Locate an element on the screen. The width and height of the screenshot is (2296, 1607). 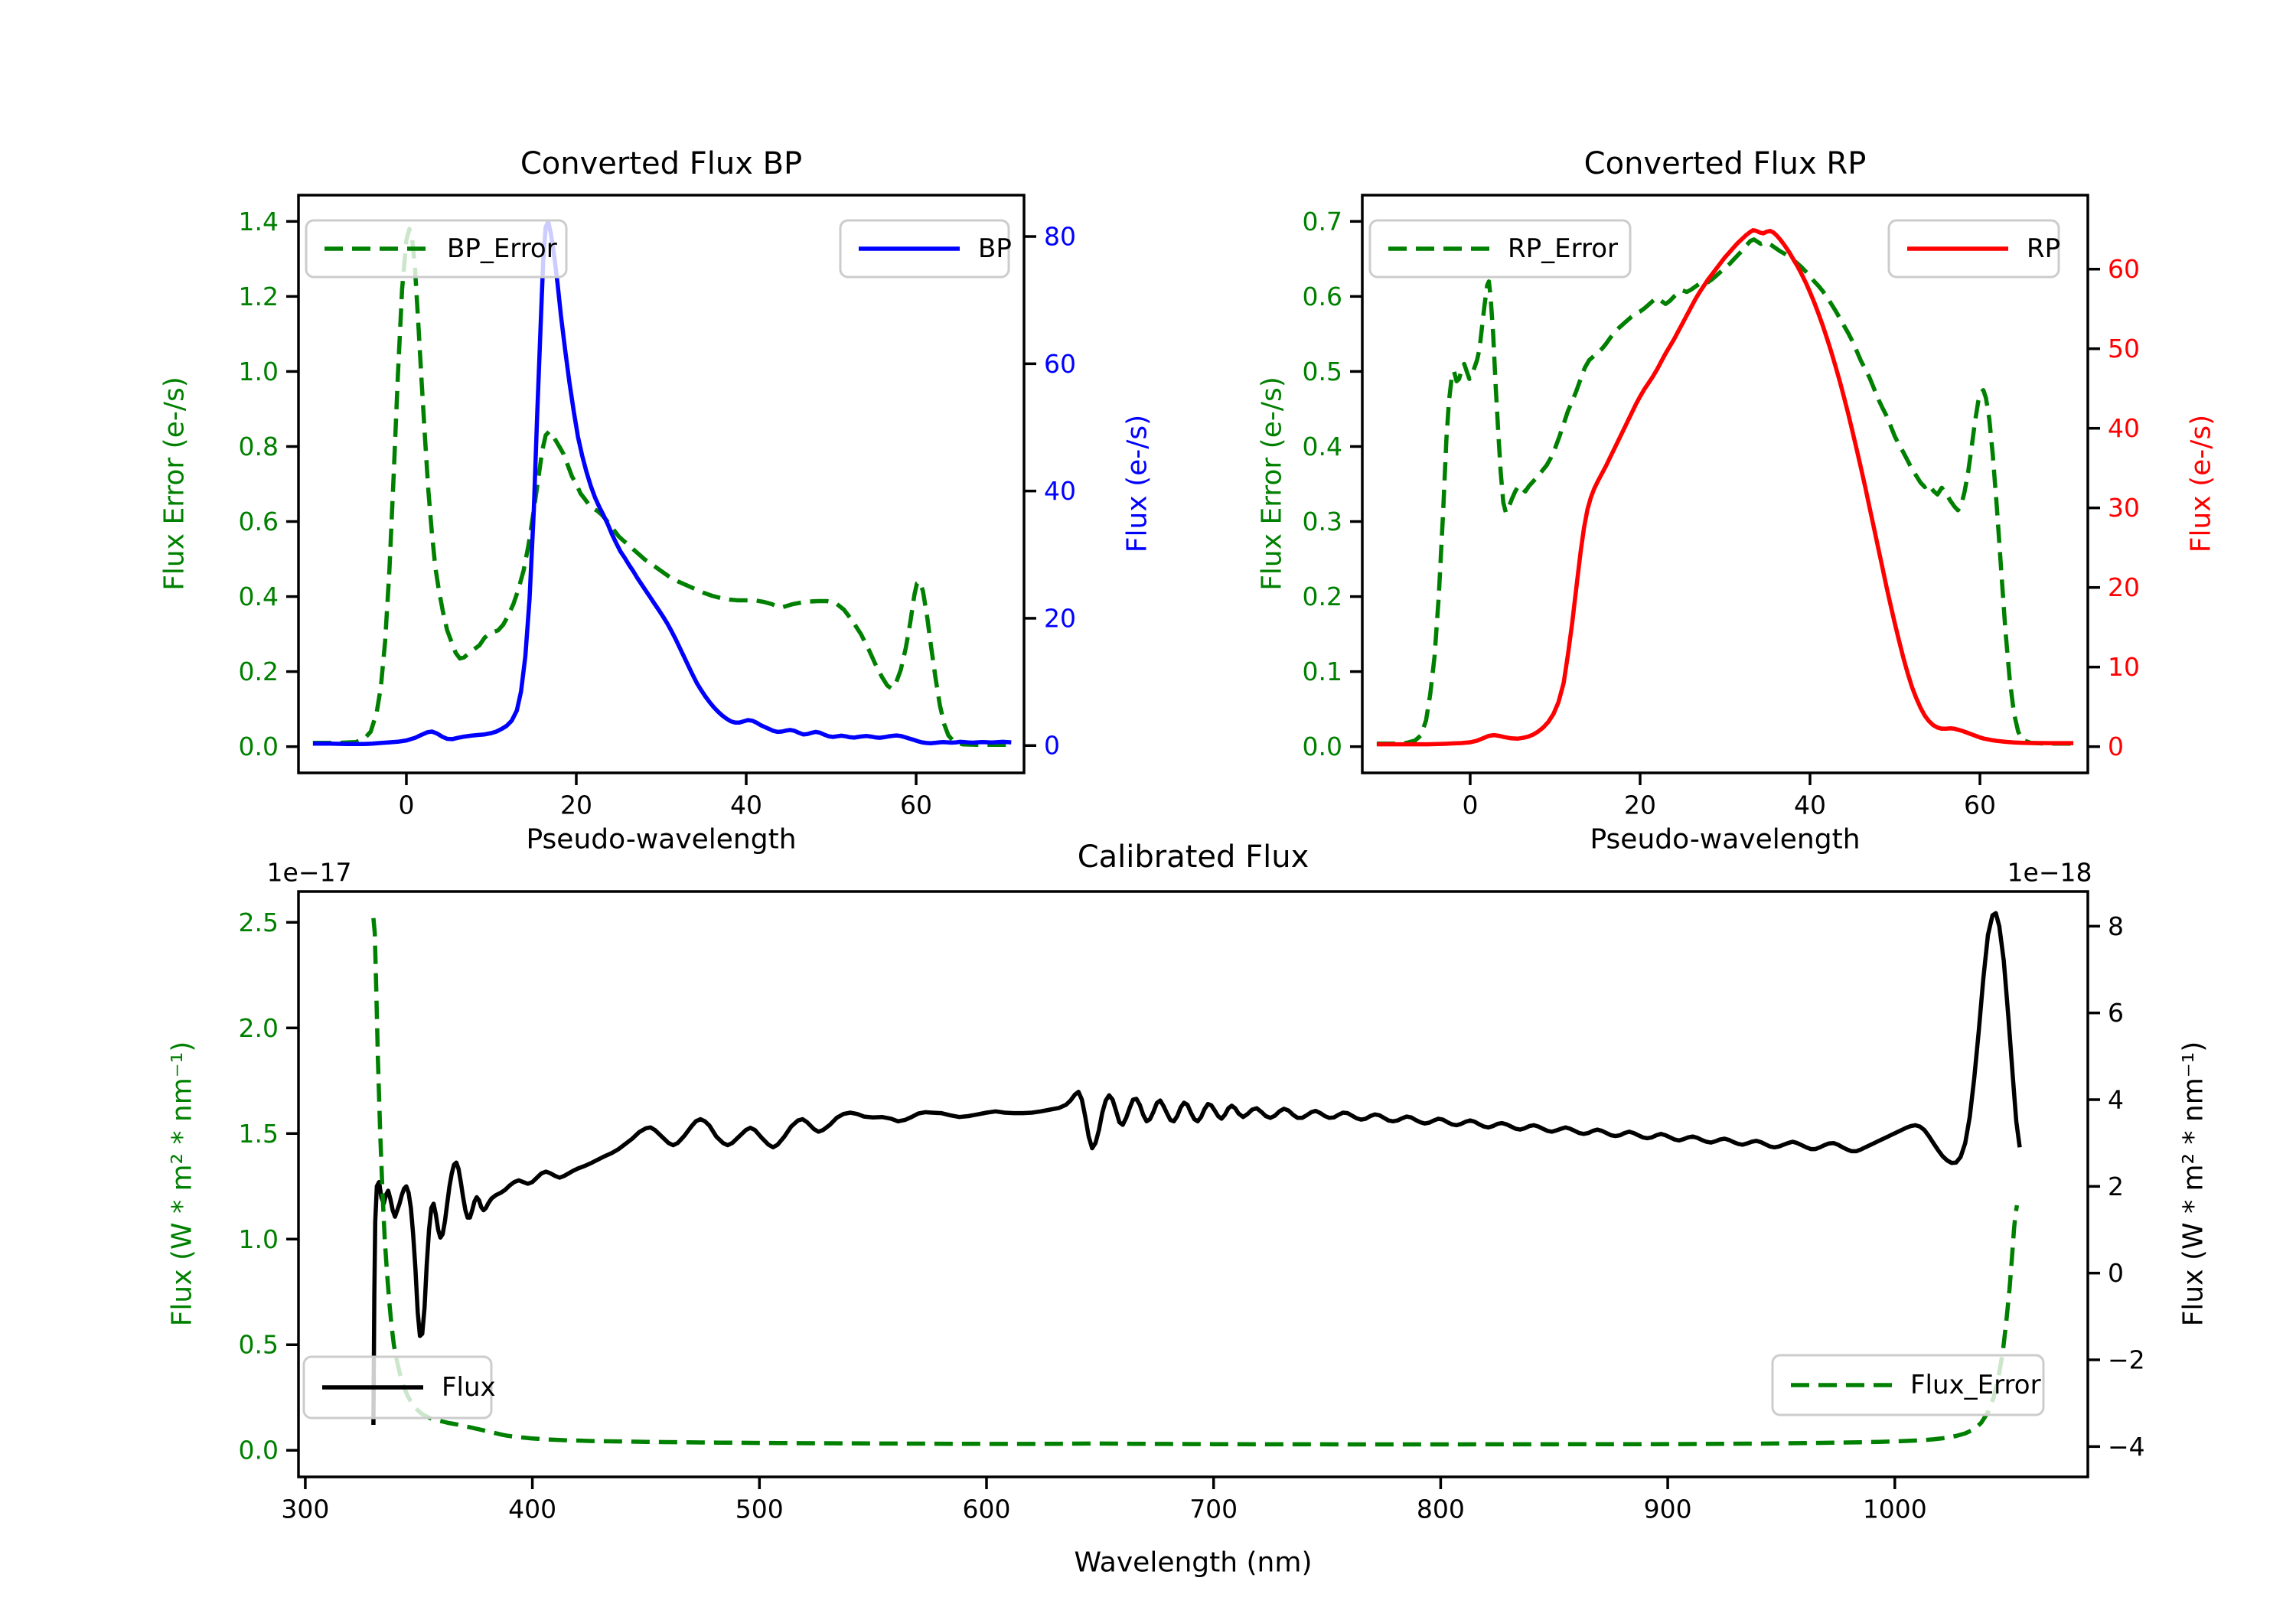
rp-rp-curve is located at coordinates (1725, 488).